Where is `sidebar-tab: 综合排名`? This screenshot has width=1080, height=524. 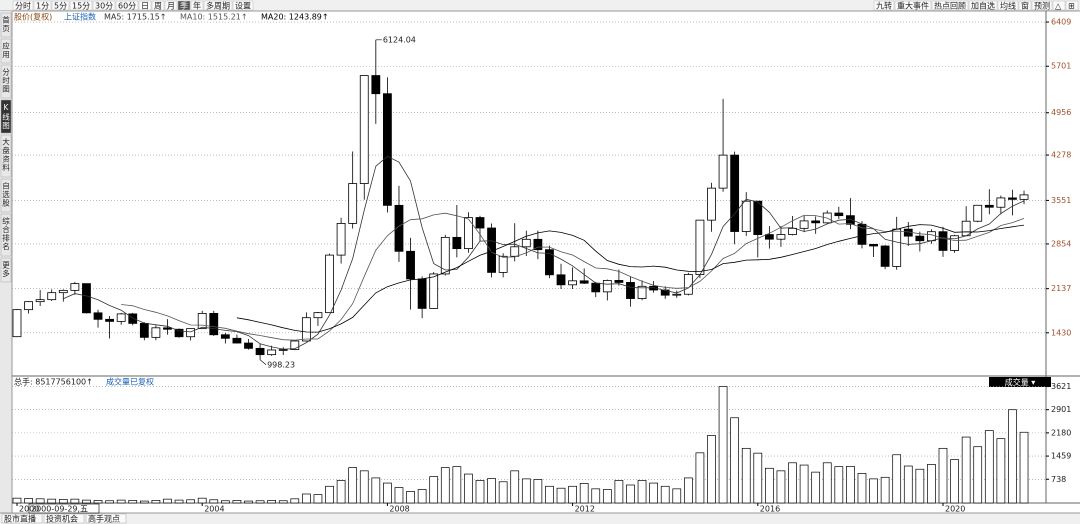
sidebar-tab: 综合排名 is located at coordinates (5, 234).